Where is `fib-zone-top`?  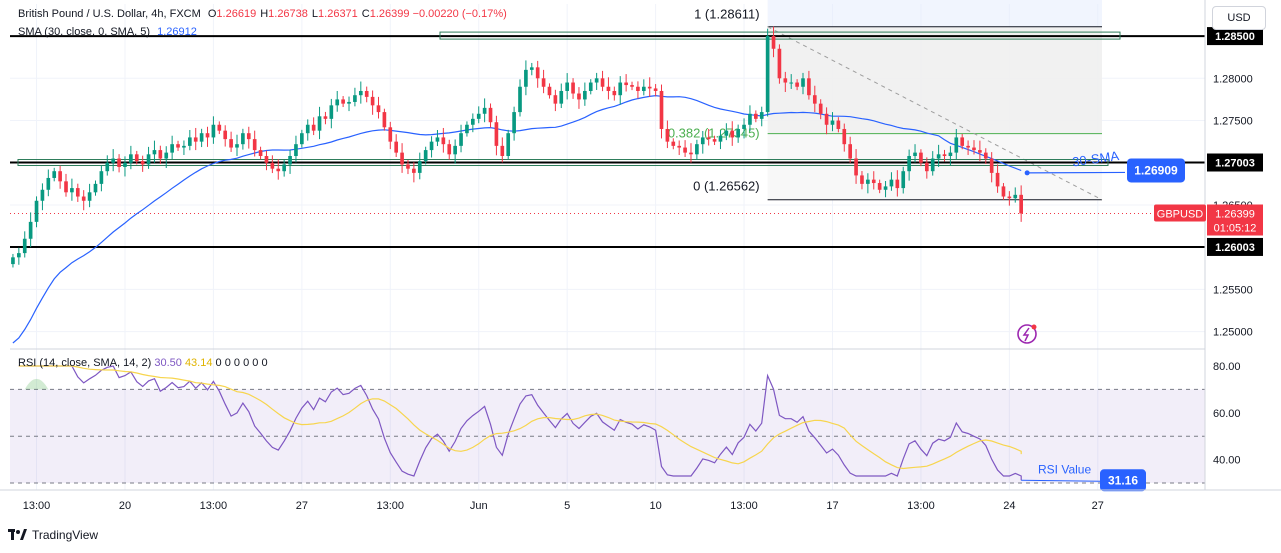 fib-zone-top is located at coordinates (934, 13).